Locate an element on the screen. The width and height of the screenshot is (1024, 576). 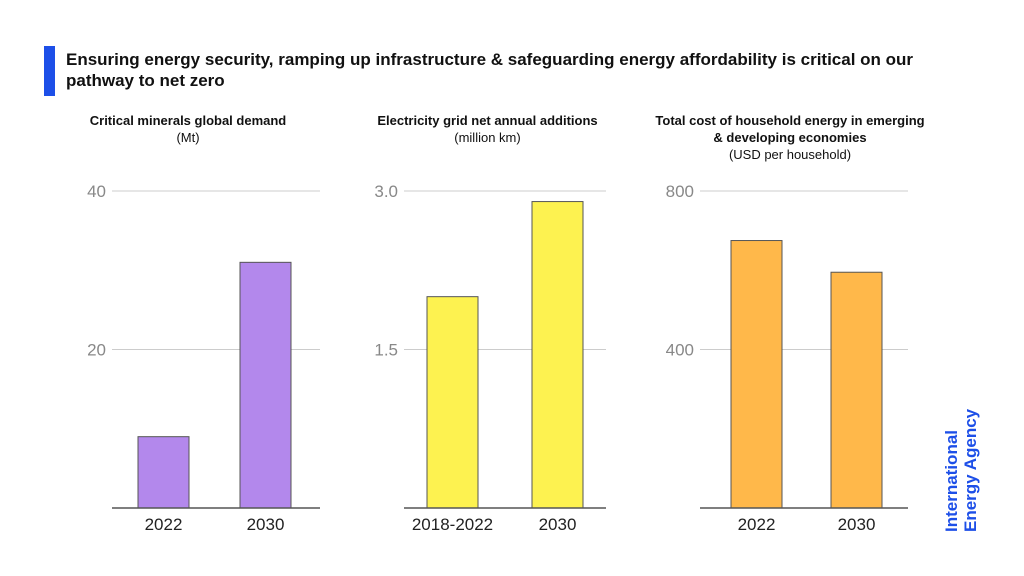
y-tick-label: 20 is located at coordinates (96, 350).